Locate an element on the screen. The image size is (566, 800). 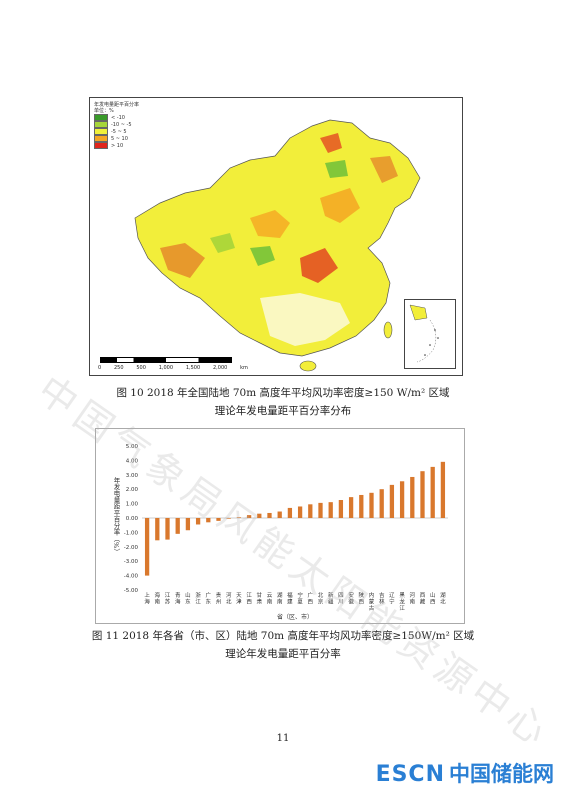
legend-item: > 10 is located at coordinates (116, 145).